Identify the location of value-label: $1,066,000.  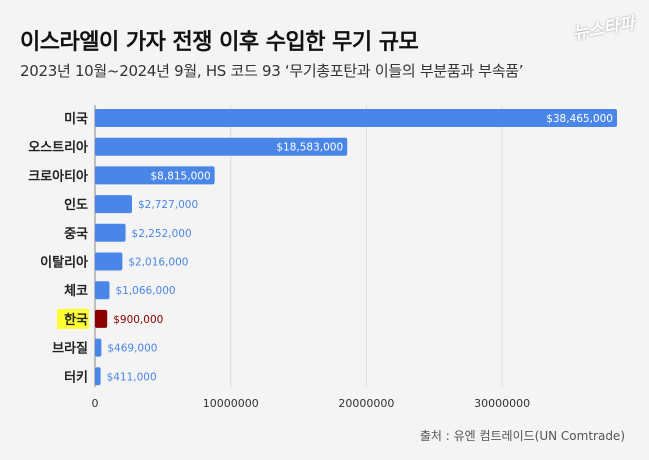
(145, 291).